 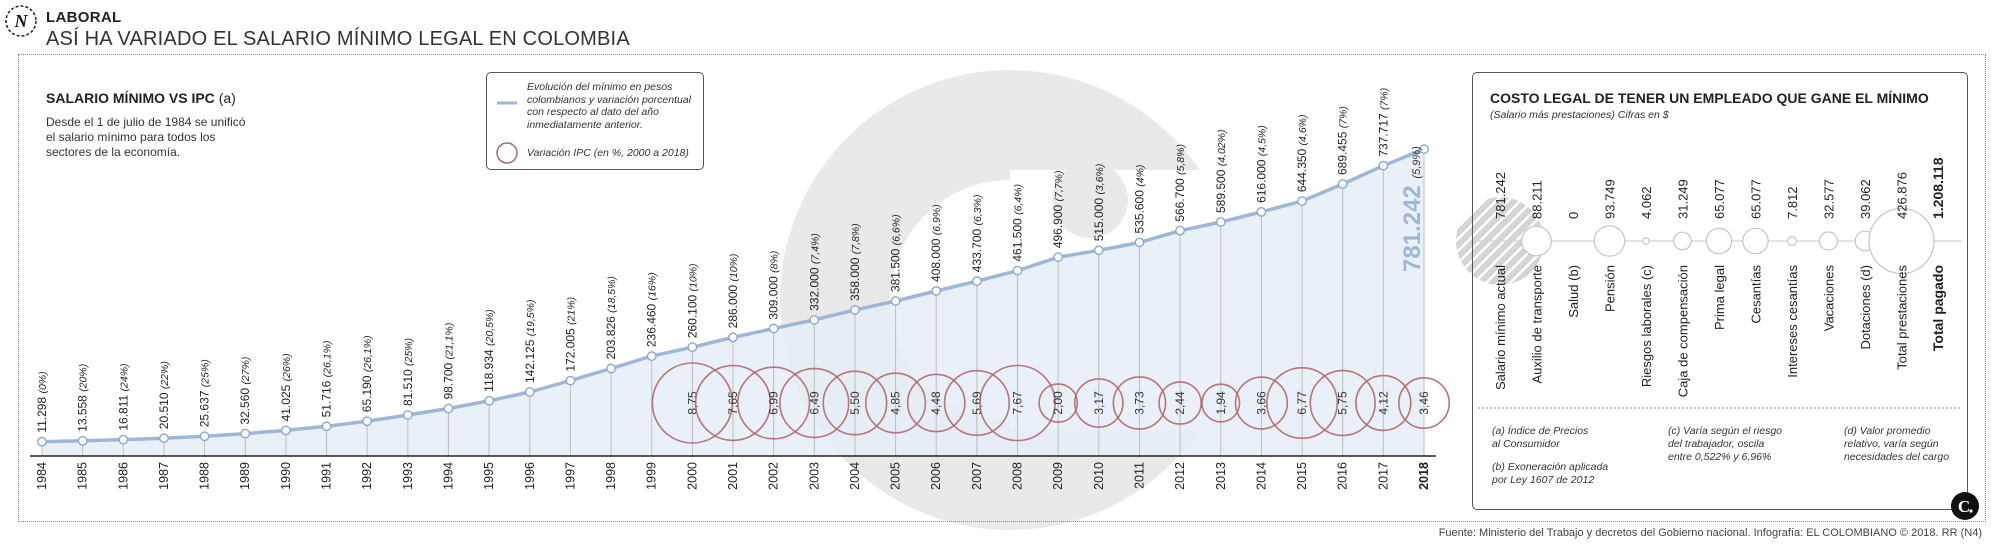 What do you see at coordinates (774, 285) in the screenshot?
I see `salary-value-label: 309.000 (8%)` at bounding box center [774, 285].